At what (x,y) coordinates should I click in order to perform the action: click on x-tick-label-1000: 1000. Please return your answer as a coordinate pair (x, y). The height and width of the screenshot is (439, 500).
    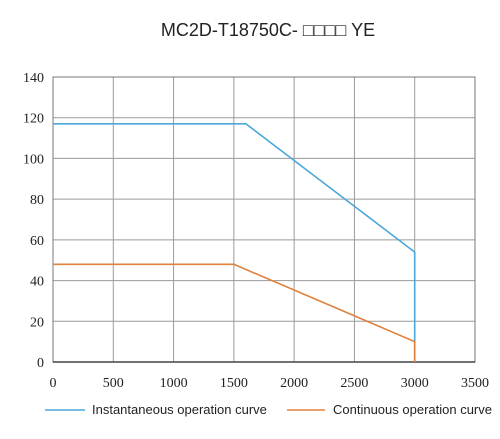
    Looking at the image, I should click on (174, 383).